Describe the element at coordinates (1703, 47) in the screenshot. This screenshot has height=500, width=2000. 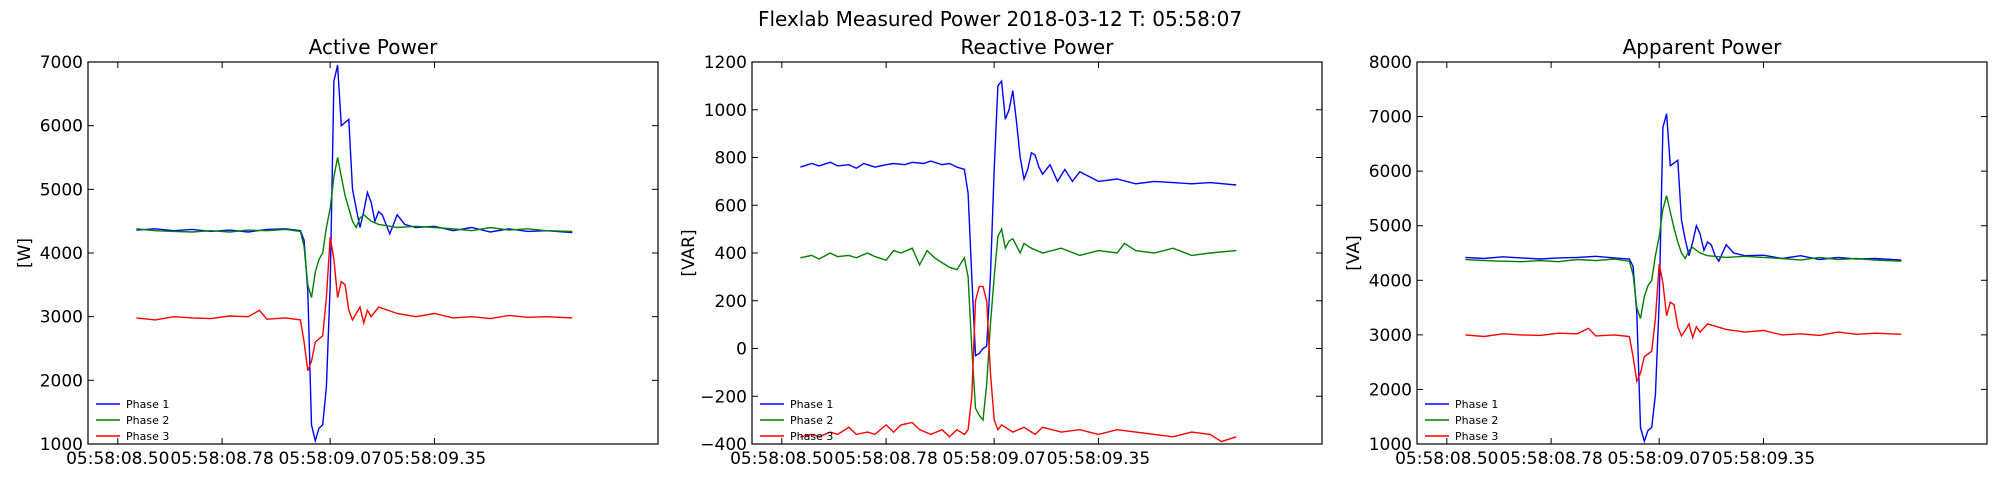
I see `subplot-title: Apparent Power` at that location.